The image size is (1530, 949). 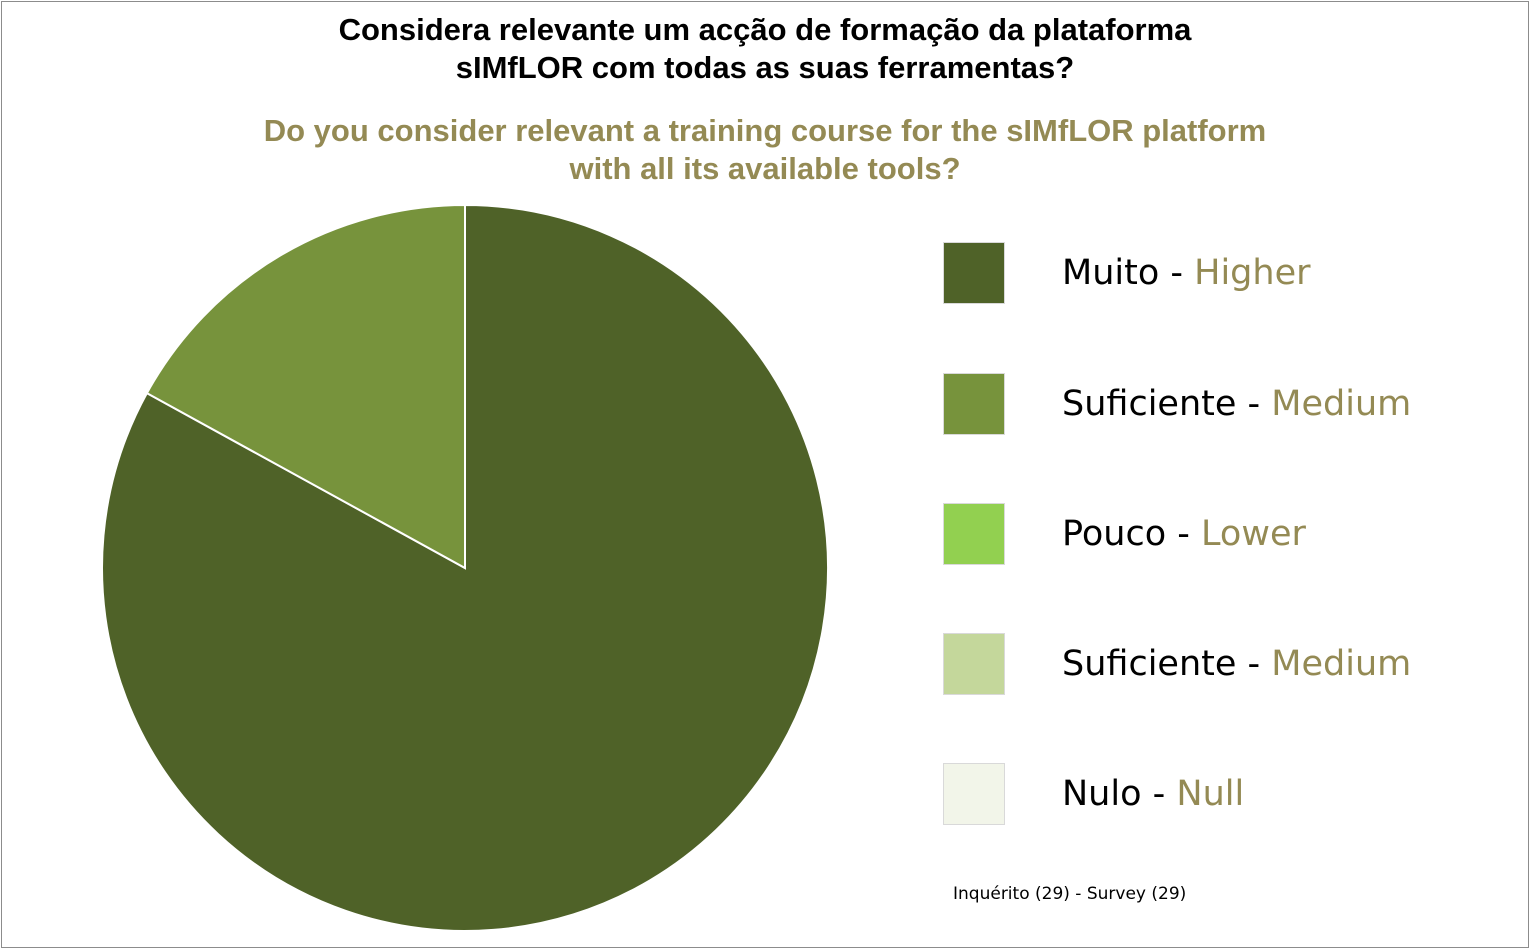 I want to click on legend-item-suficiente: Suficiente - Medium, so click(x=1223, y=405).